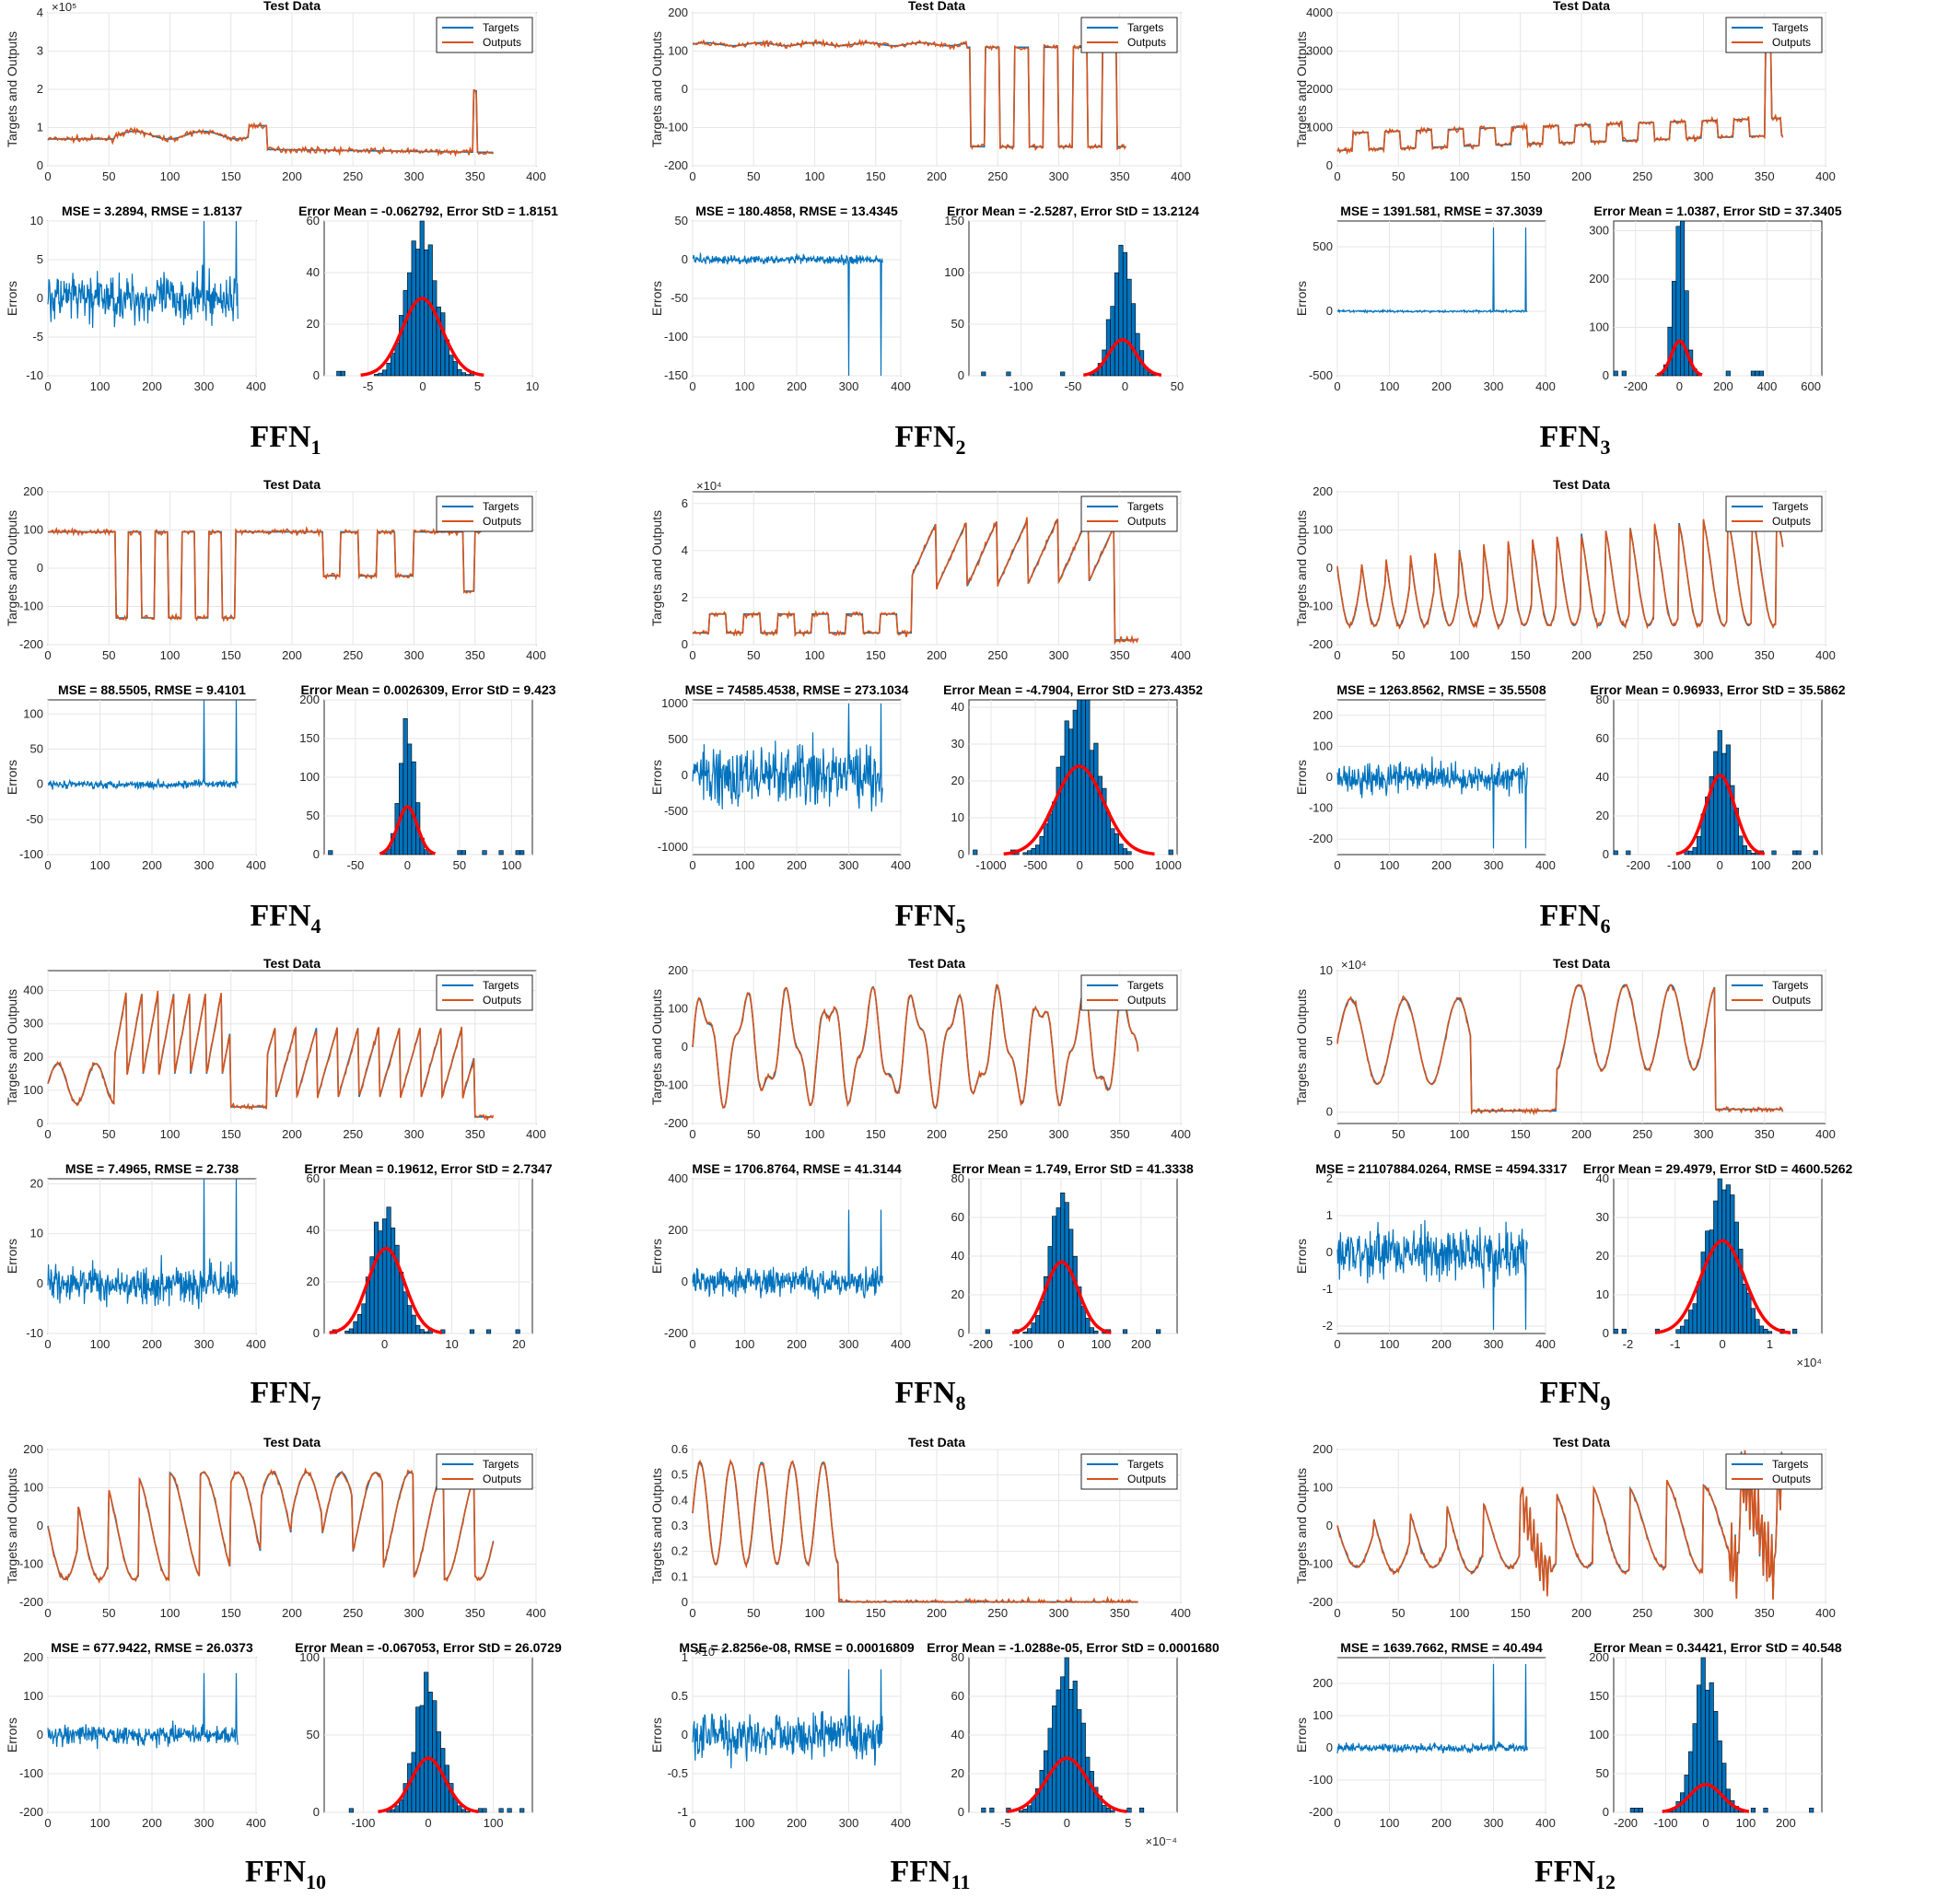 The height and width of the screenshot is (1898, 1960). I want to click on error-title: MSE = 21107884.0264, RMSE = 4594.3317, so click(1441, 1168).